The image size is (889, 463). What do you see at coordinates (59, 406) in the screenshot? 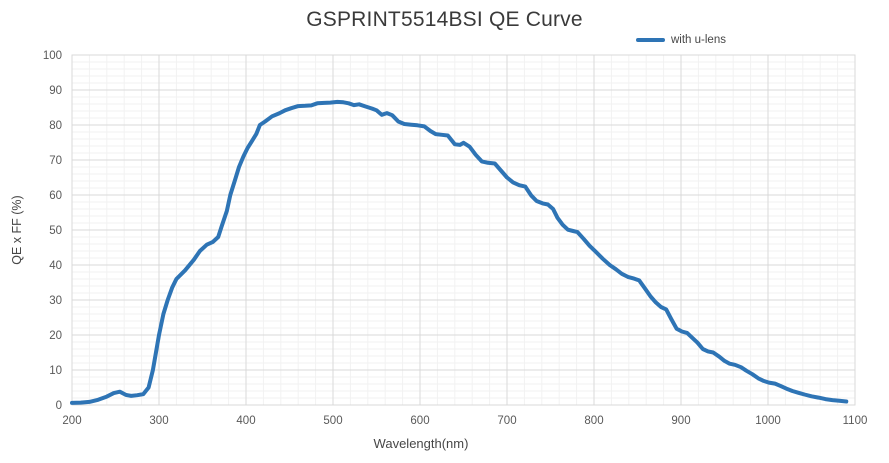
I see `y-tick-label: 0` at bounding box center [59, 406].